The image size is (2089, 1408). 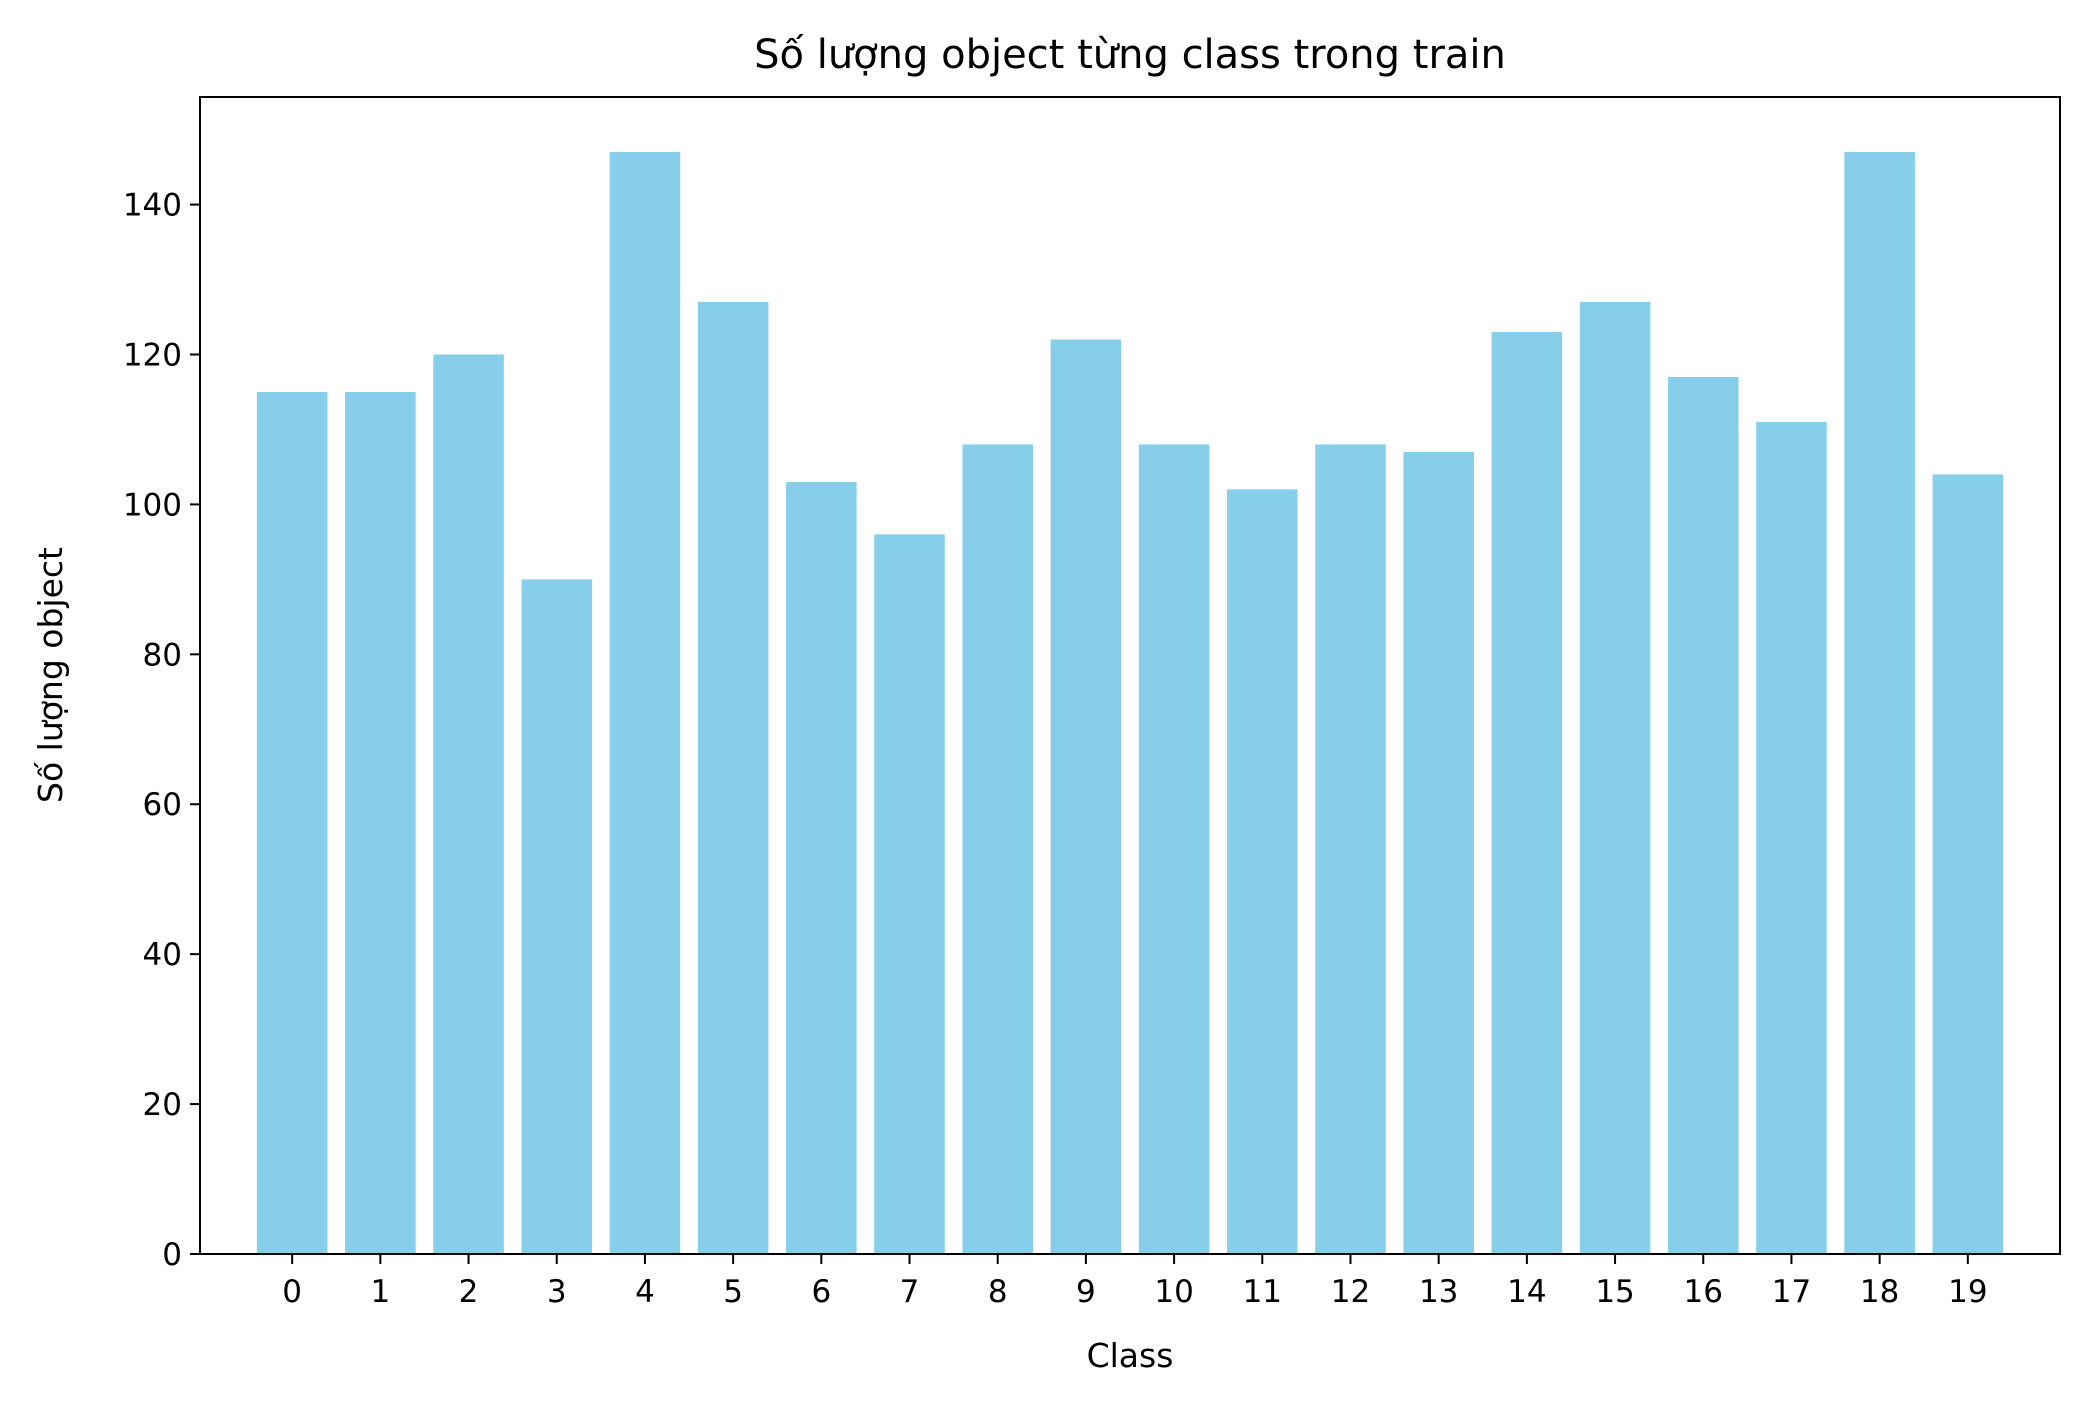 What do you see at coordinates (1135, 1282) in the screenshot?
I see `x-axis: 0 1 2 3 4 5 6 7 8 9 10 11 12 13 14 15 16 17 18 19` at bounding box center [1135, 1282].